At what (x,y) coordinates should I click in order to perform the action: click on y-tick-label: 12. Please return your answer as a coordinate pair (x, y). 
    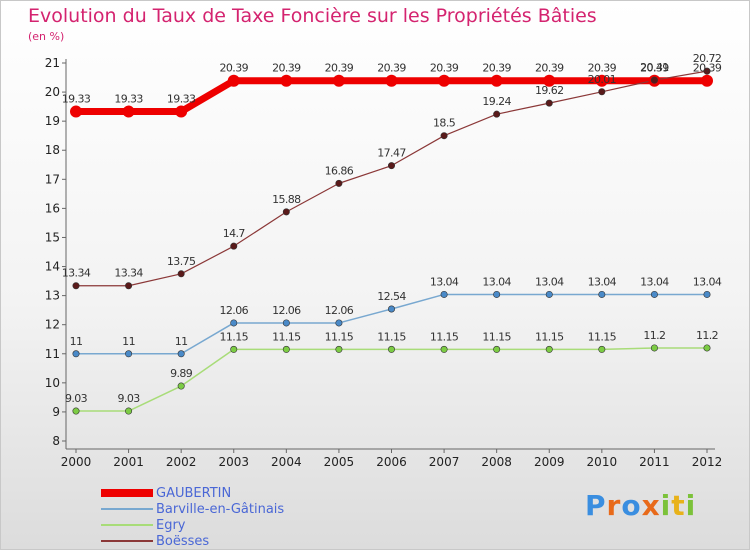
    Looking at the image, I should click on (52, 325).